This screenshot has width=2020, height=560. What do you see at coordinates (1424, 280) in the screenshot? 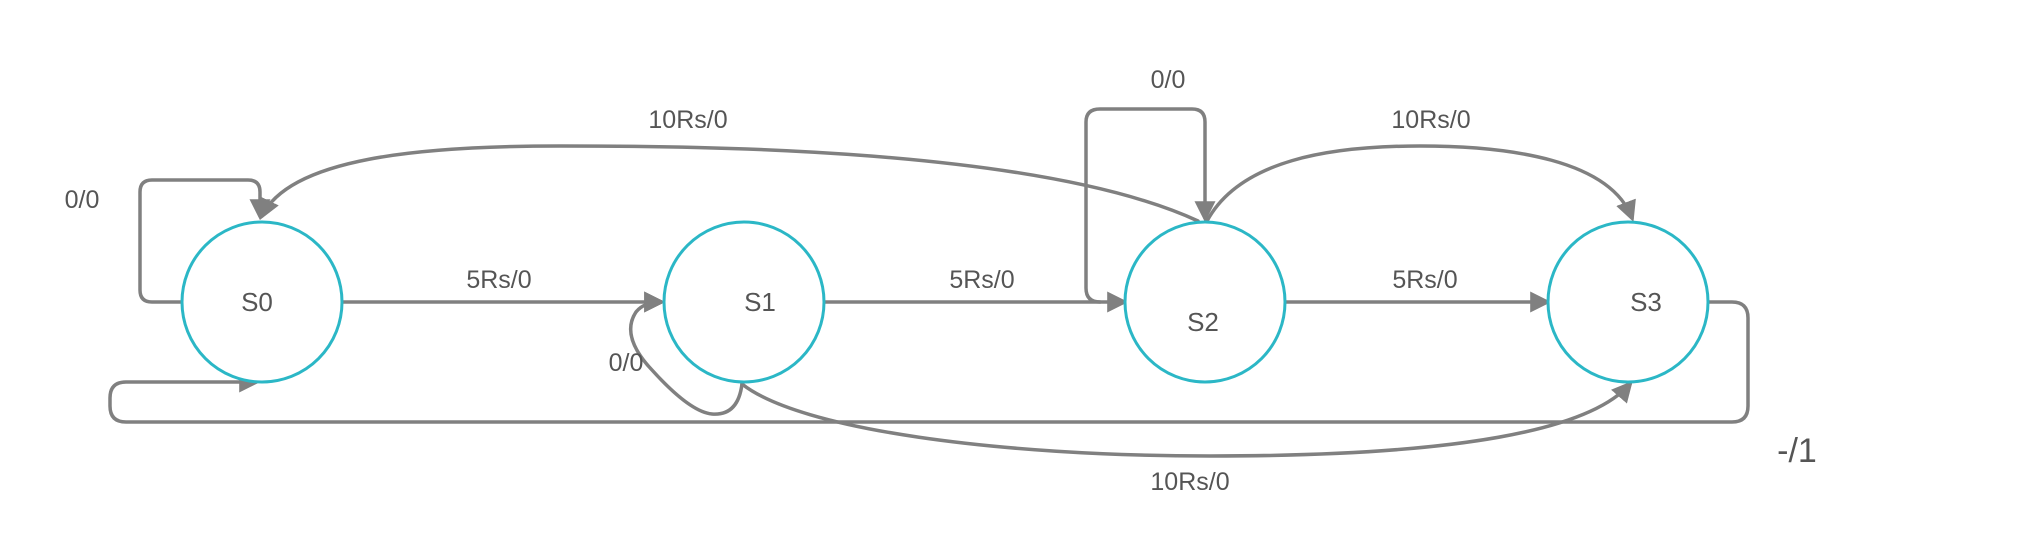
I see `label-s2-s3: 5Rs/0` at bounding box center [1424, 280].